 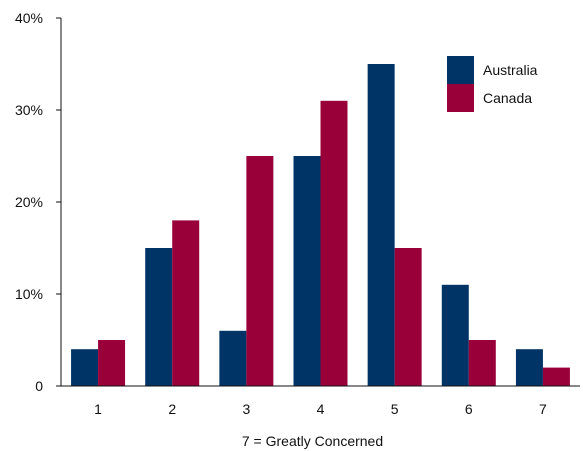 I want to click on y-axis-ticks: 0 10% 20% 30% 40%, so click(x=38, y=202).